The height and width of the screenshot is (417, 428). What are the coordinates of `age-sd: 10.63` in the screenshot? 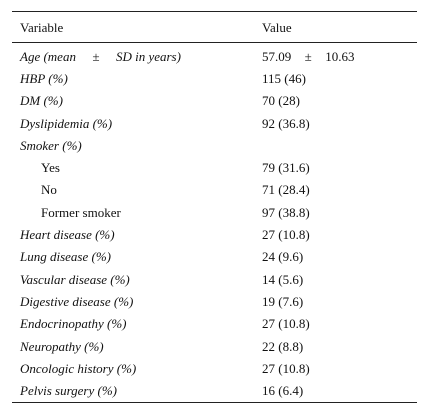 It's located at (340, 56).